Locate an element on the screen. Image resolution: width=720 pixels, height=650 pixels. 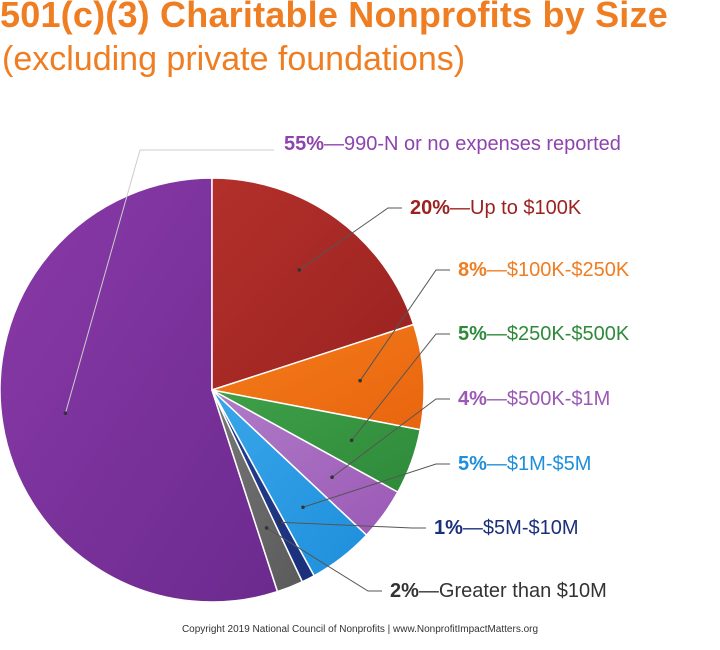
slice-label: 20%—Up to $100K is located at coordinates (496, 208).